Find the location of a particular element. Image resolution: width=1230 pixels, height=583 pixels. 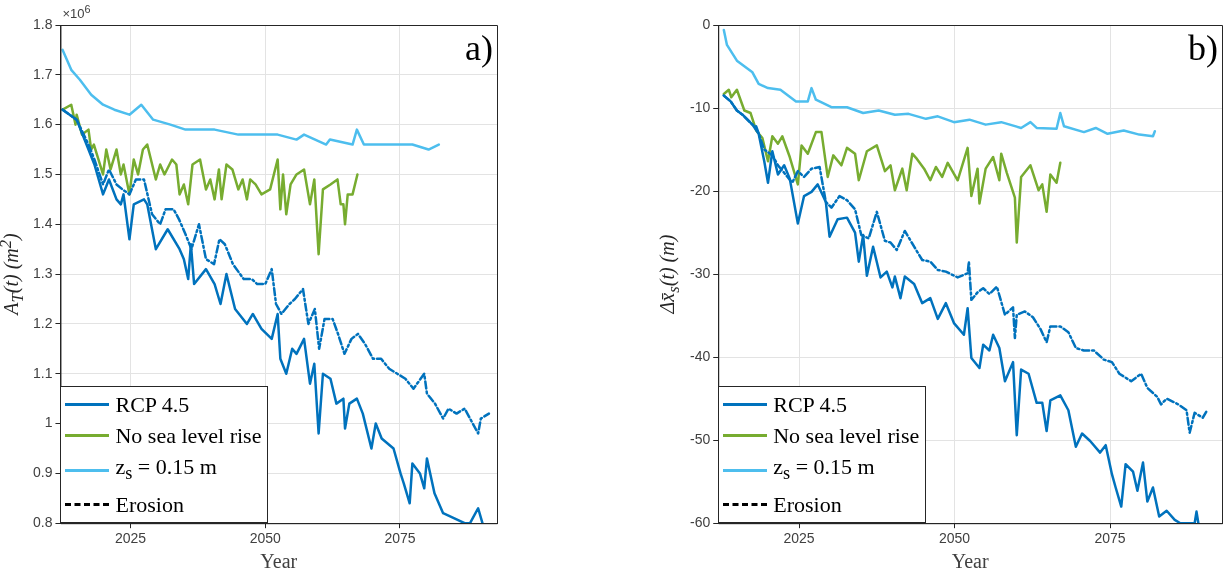

y-tick-label: 1.8 is located at coordinates (42, 23).